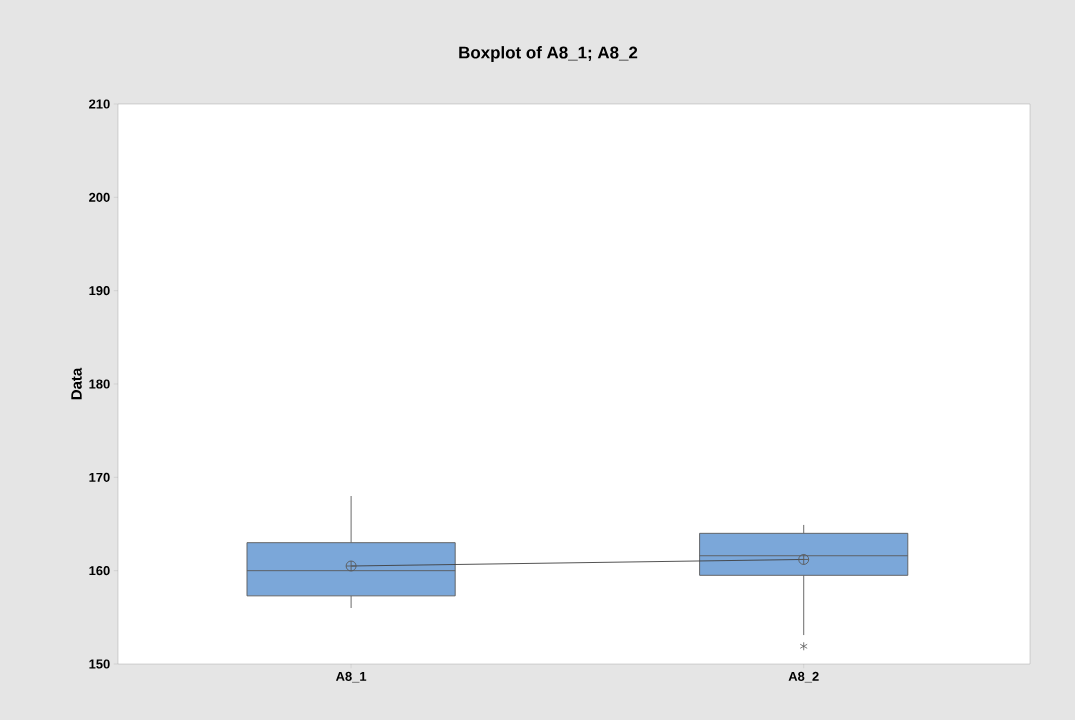 This screenshot has height=720, width=1075. Describe the element at coordinates (99, 291) in the screenshot. I see `y-tick-label: 190` at that location.